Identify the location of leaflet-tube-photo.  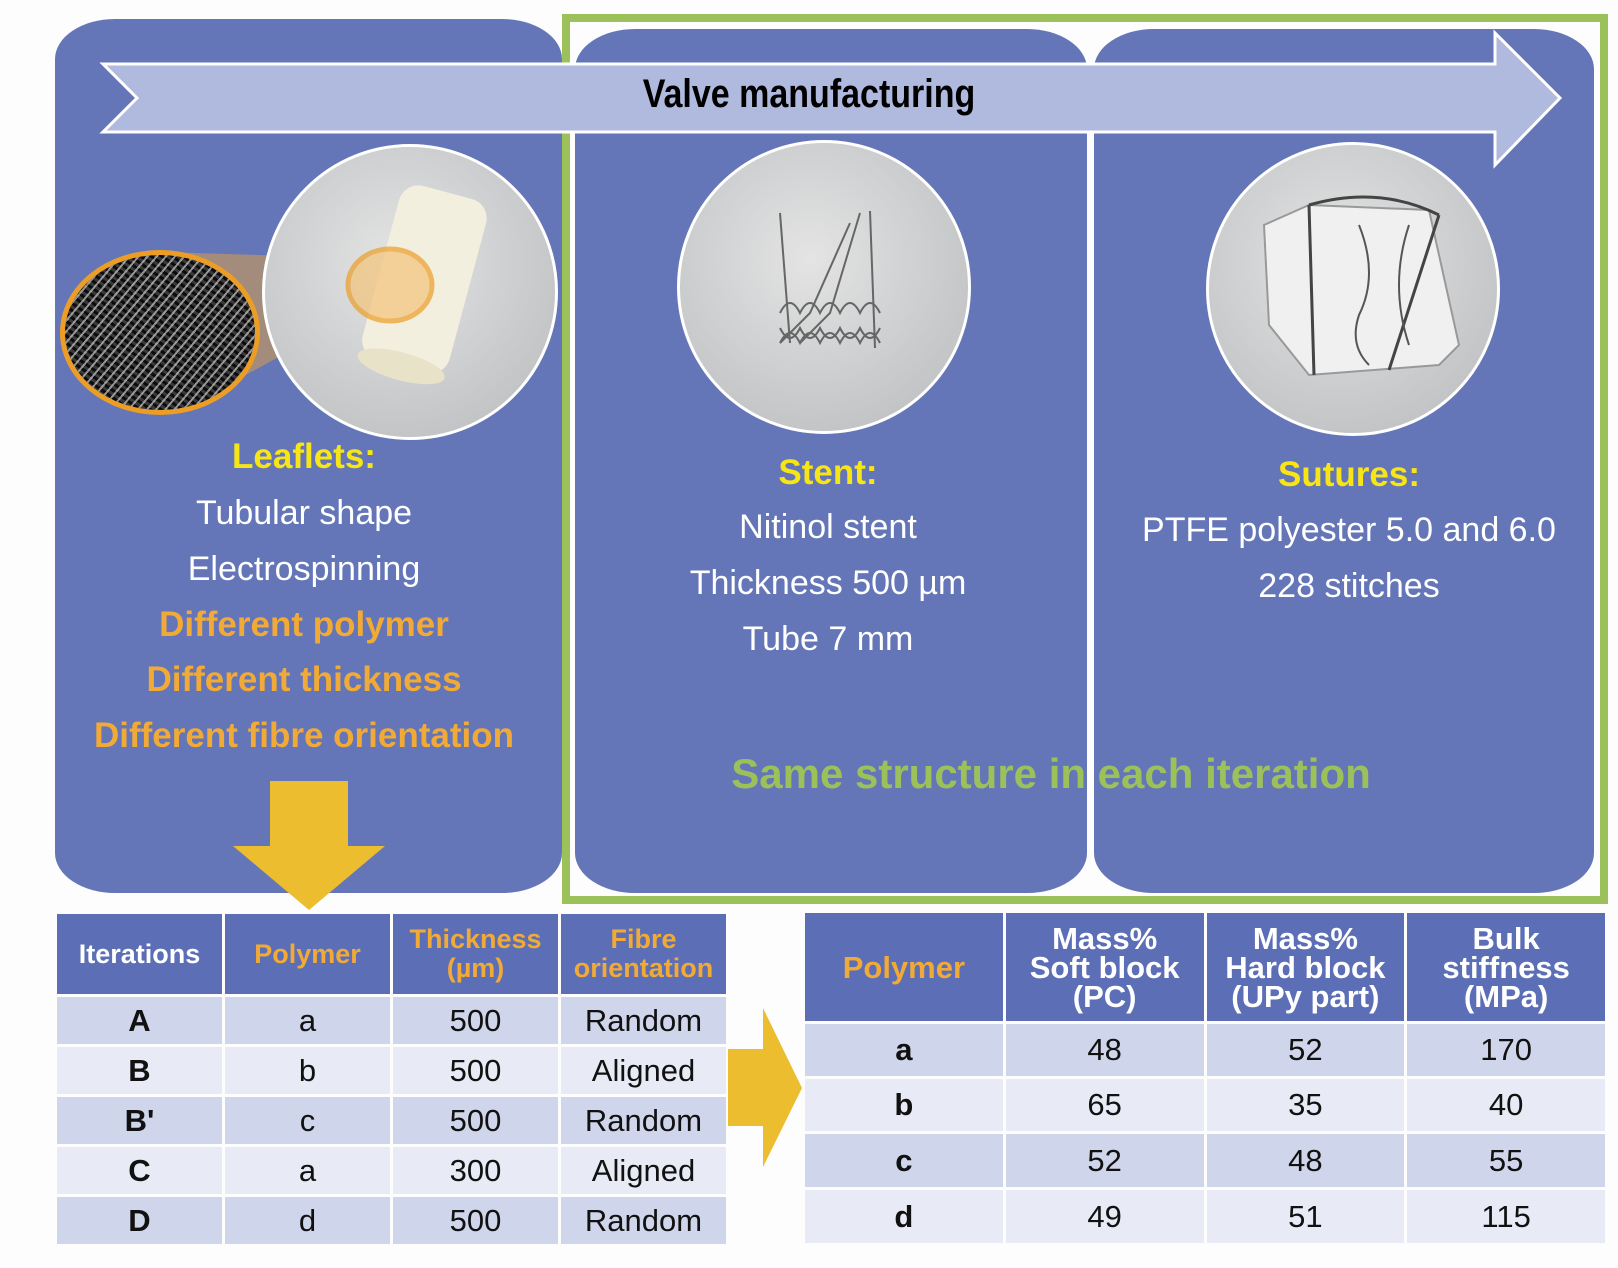
(410, 292).